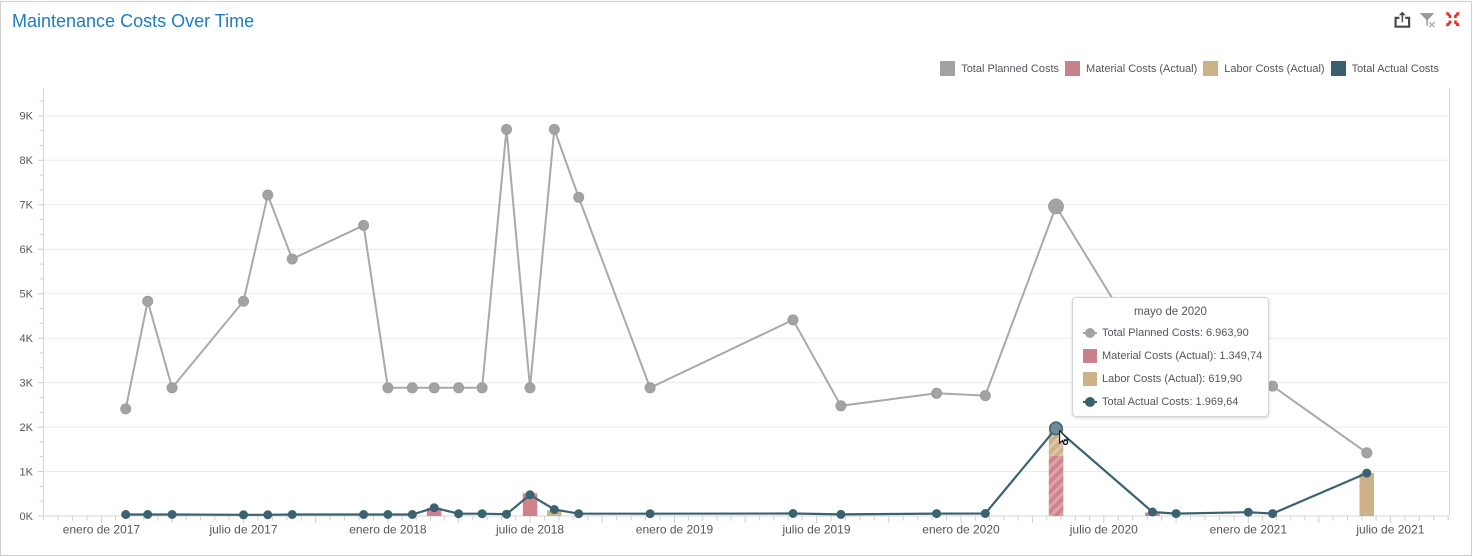  Describe the element at coordinates (27, 517) in the screenshot. I see `svg-text: 0K` at that location.